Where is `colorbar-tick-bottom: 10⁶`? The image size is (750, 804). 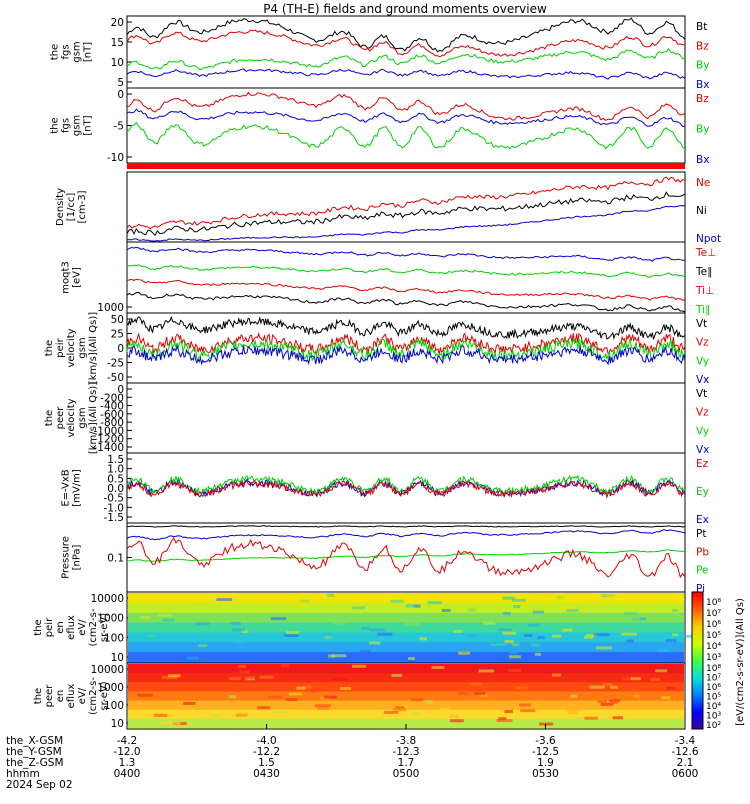
colorbar-tick-bottom: 10⁶ is located at coordinates (713, 688).